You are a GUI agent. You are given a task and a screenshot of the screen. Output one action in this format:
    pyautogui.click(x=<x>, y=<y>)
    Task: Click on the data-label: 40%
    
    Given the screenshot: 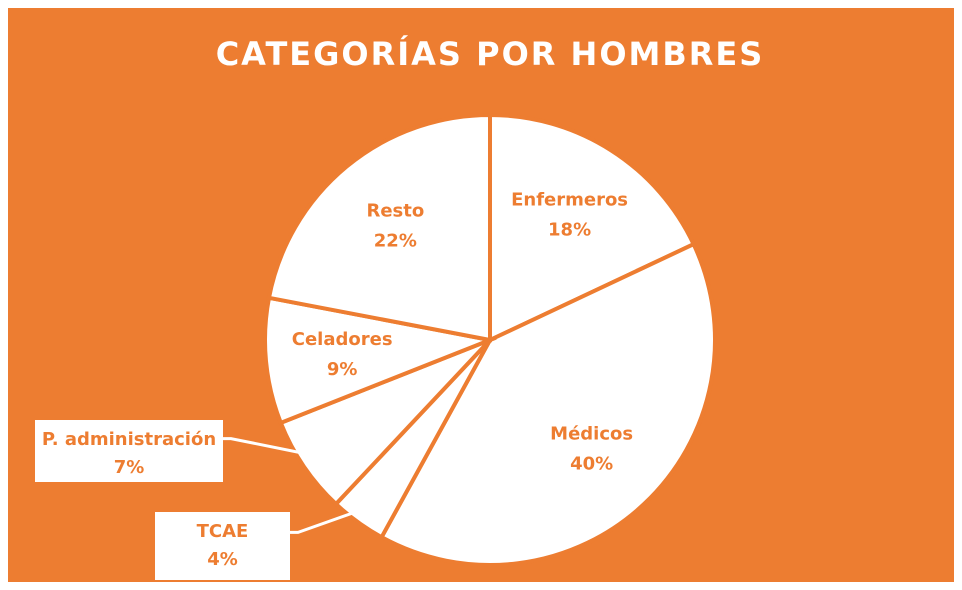 What is the action you would take?
    pyautogui.click(x=591, y=463)
    